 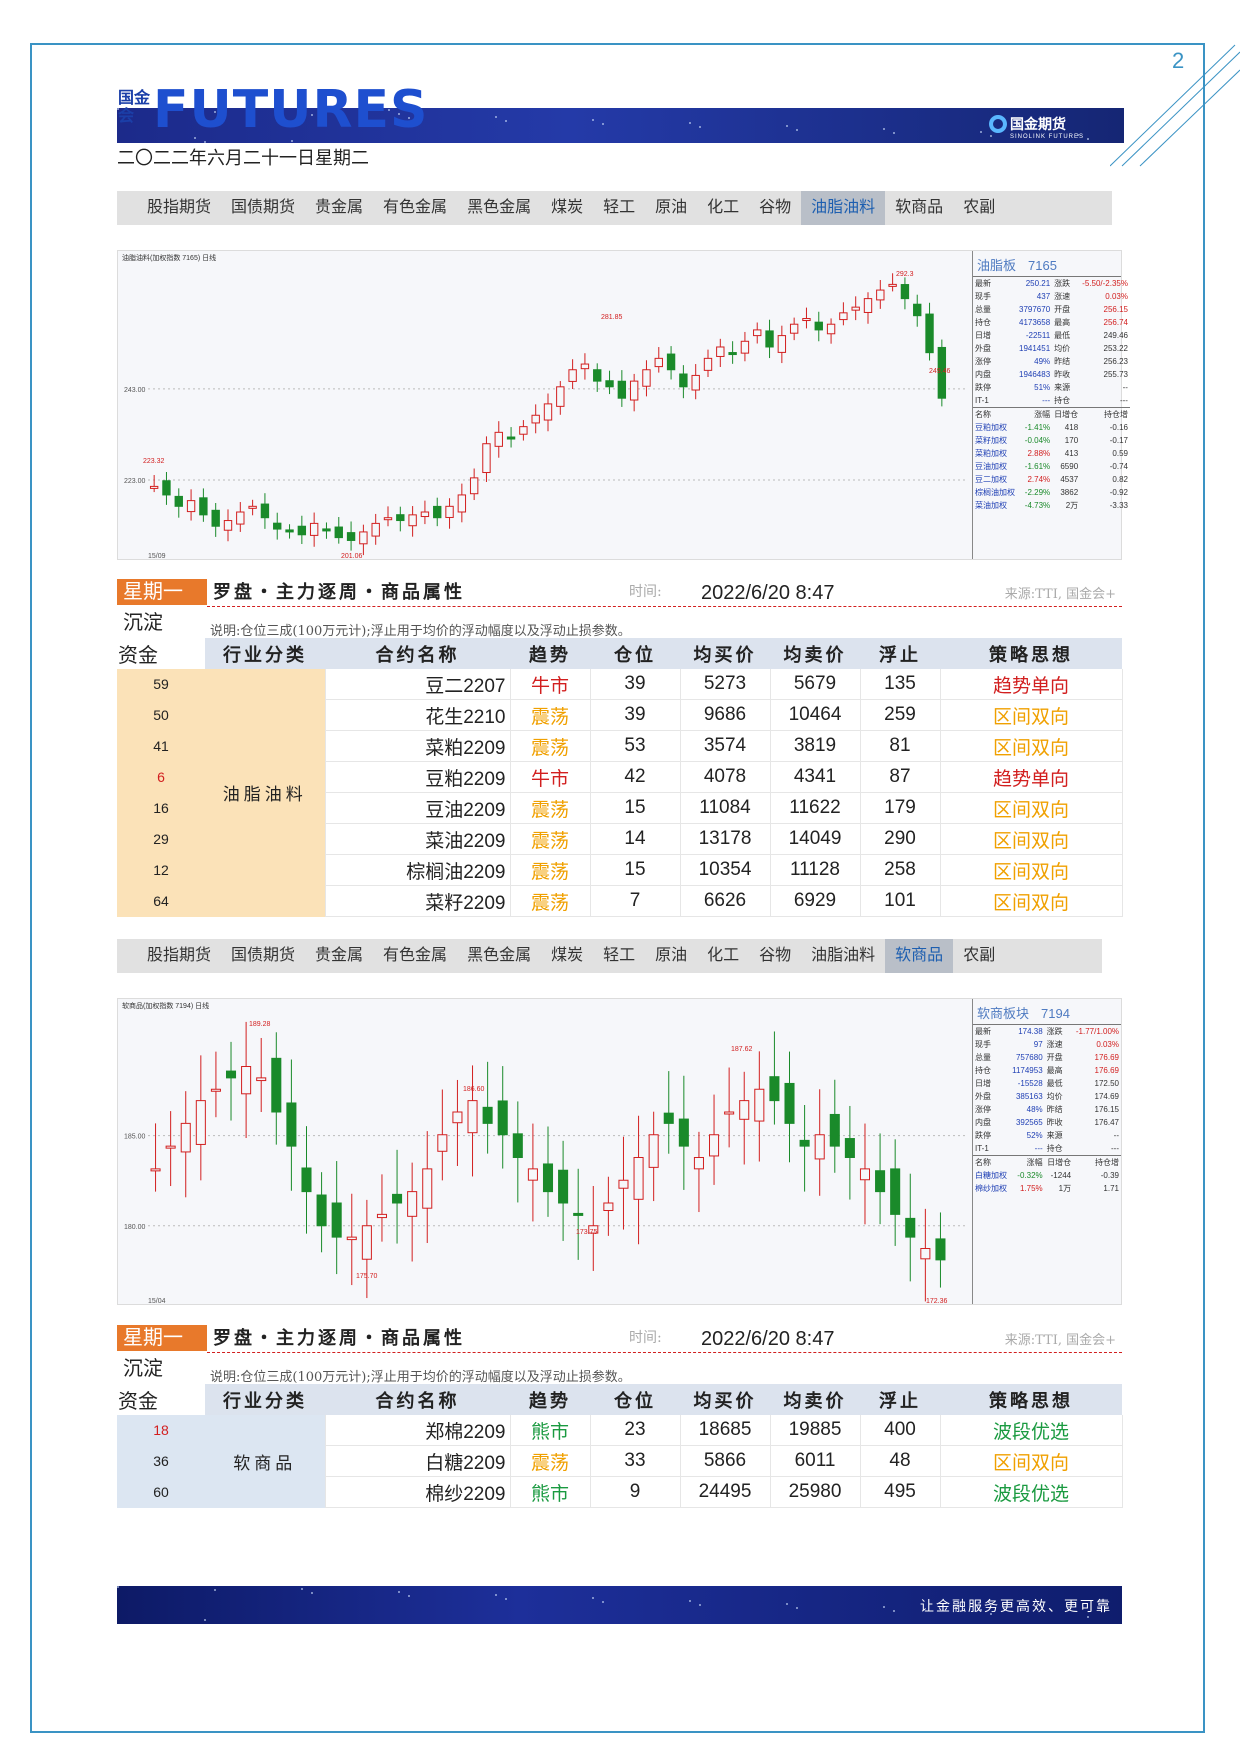 I want to click on avg-buy-cell: 3574, so click(x=725, y=746).